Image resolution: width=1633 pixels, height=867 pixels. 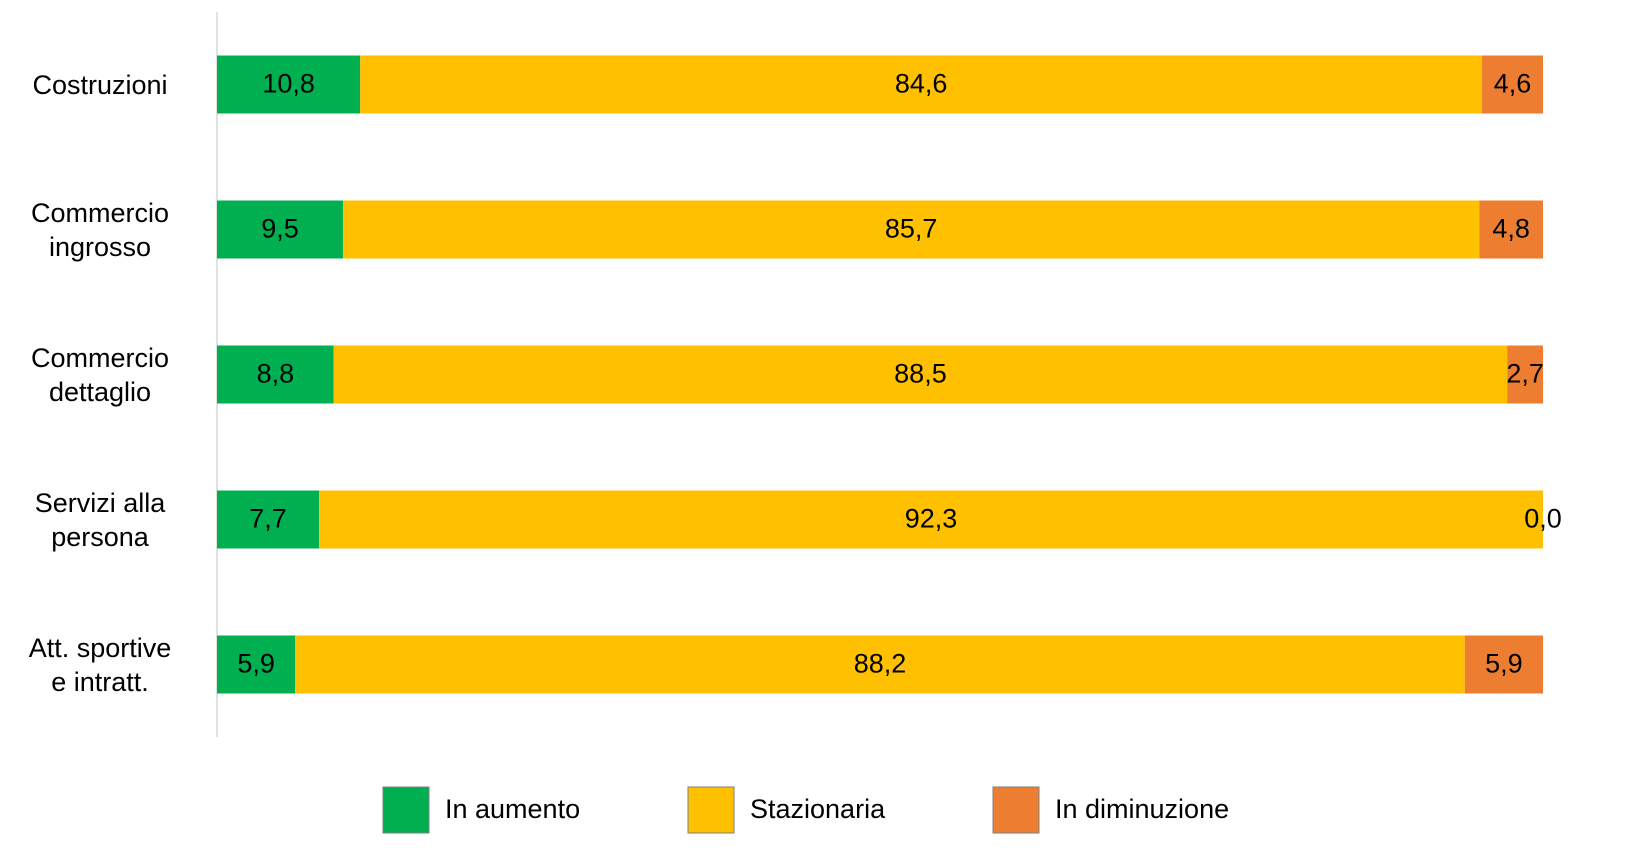 I want to click on data-label: 10,8, so click(x=288, y=84).